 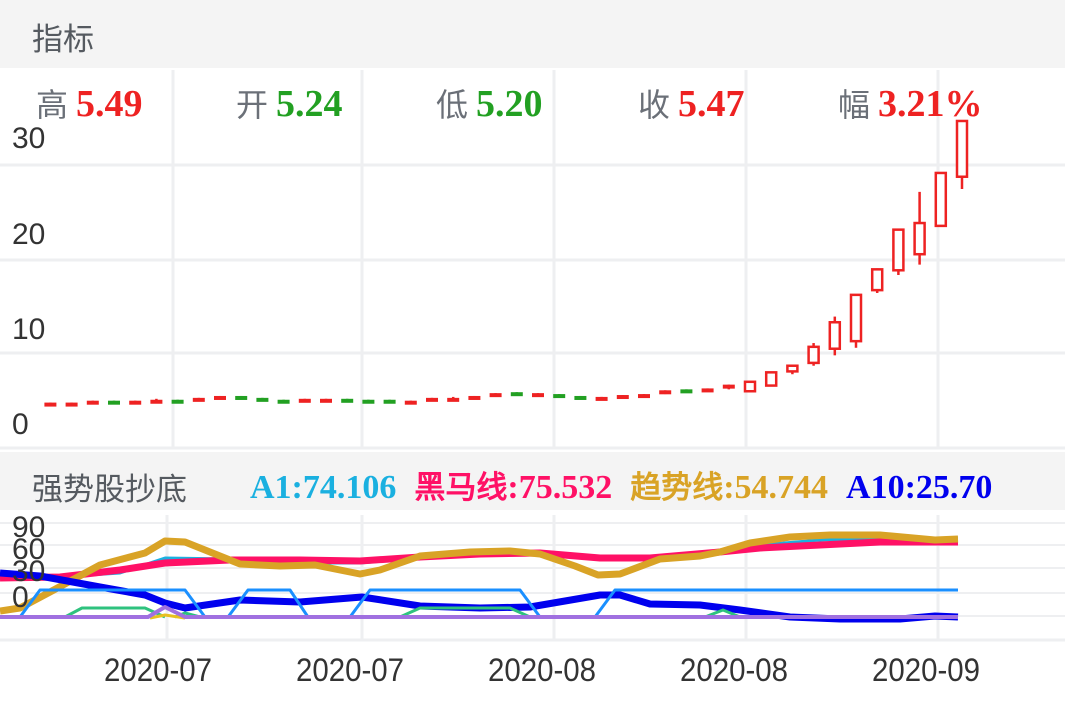 I want to click on indicator-title: 强势股抄底, so click(x=109, y=490).